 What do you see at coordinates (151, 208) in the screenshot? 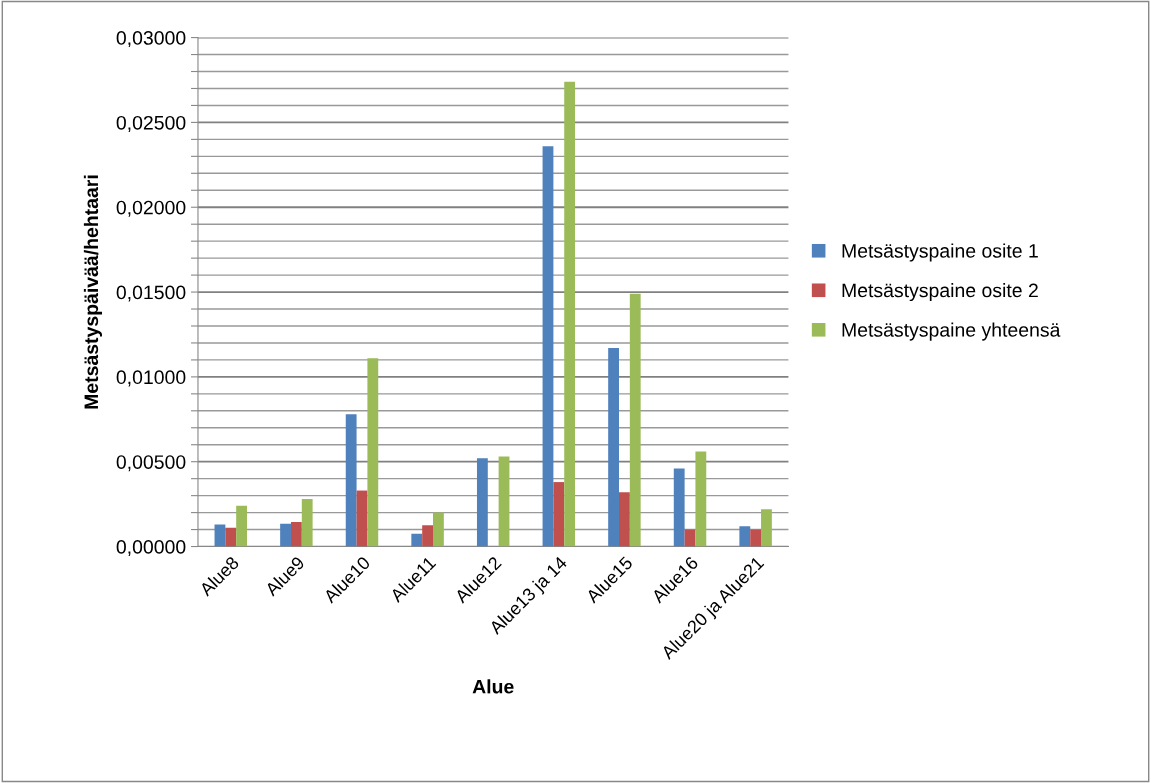
I see `y-tick-label: 0,02000` at bounding box center [151, 208].